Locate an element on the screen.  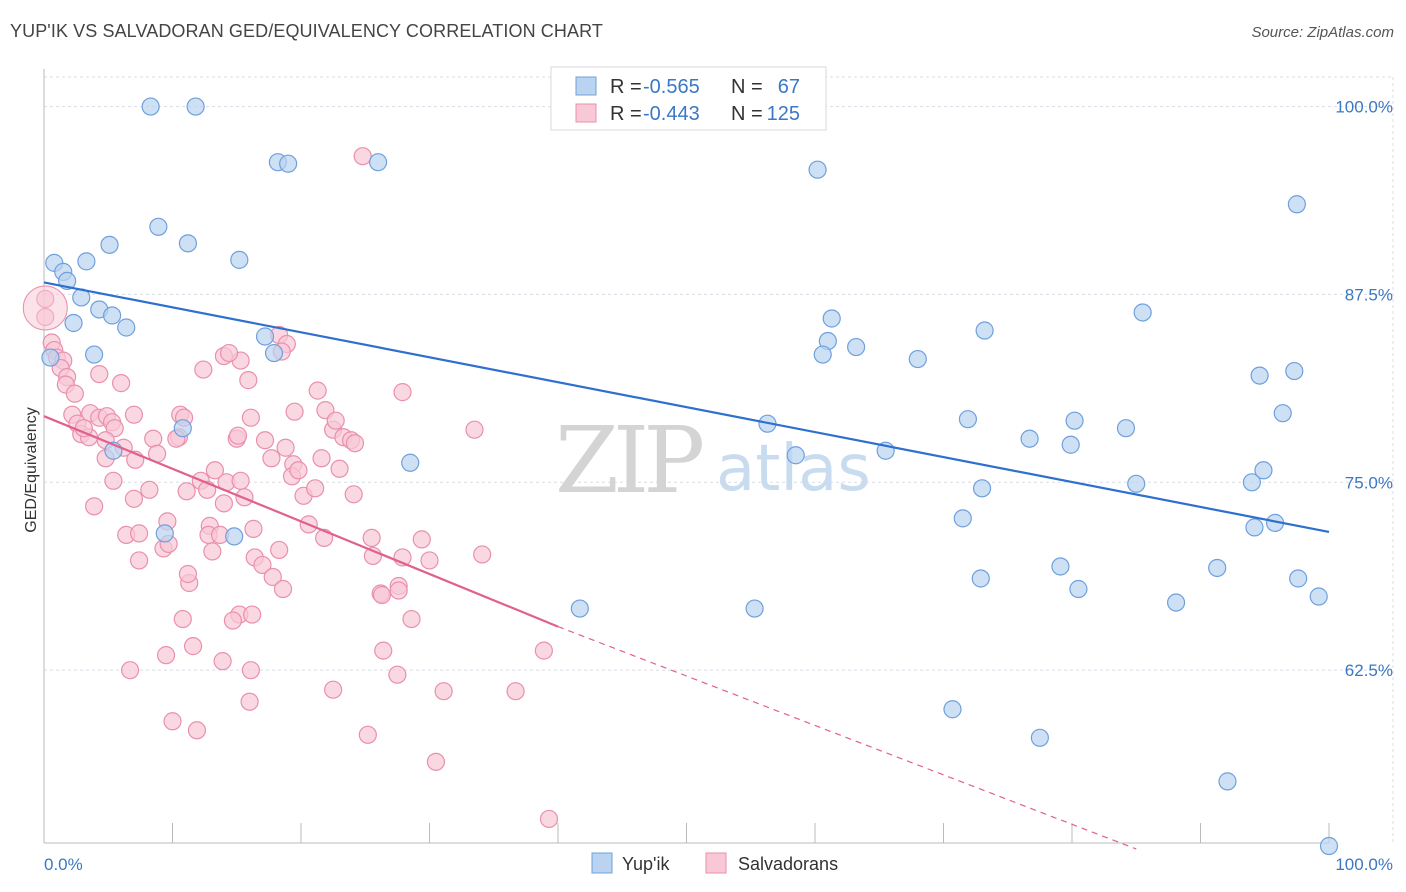
legend-r-value-2: -0.443 is located at coordinates (671, 114).